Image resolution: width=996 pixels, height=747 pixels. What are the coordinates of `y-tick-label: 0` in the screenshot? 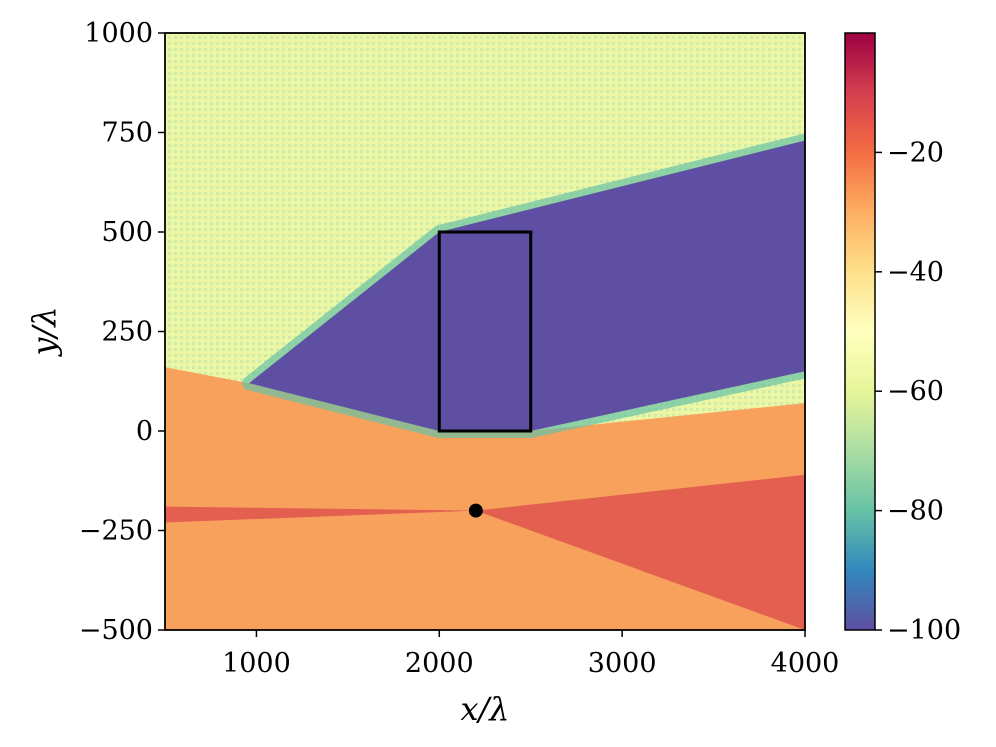 It's located at (144, 431).